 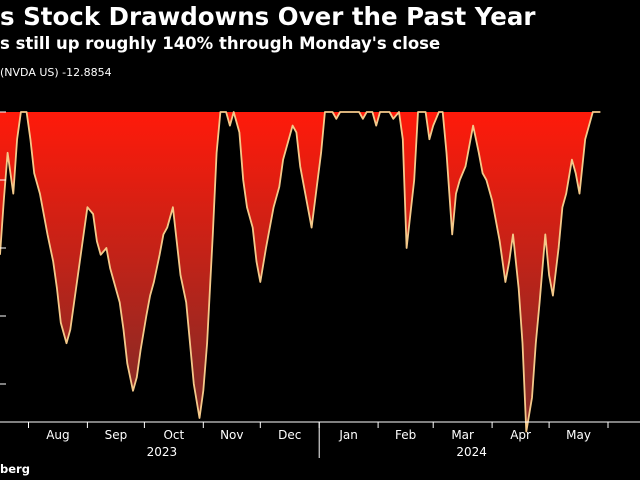 What do you see at coordinates (520, 435) in the screenshot?
I see `x-tick-label: Apr` at bounding box center [520, 435].